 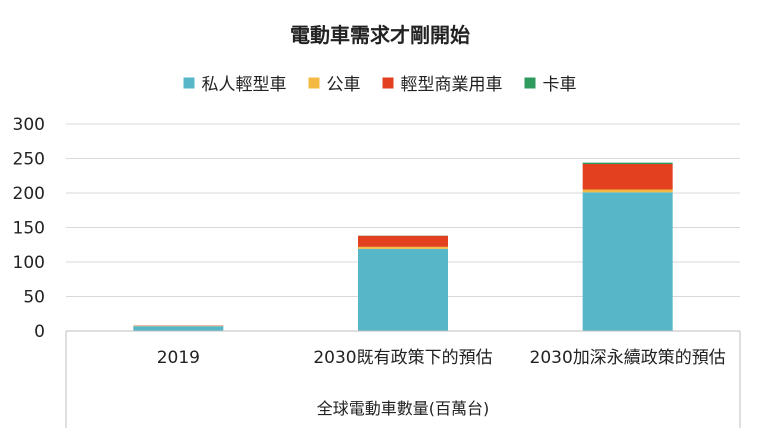 I want to click on y-tick-label: 0, so click(x=39, y=332).